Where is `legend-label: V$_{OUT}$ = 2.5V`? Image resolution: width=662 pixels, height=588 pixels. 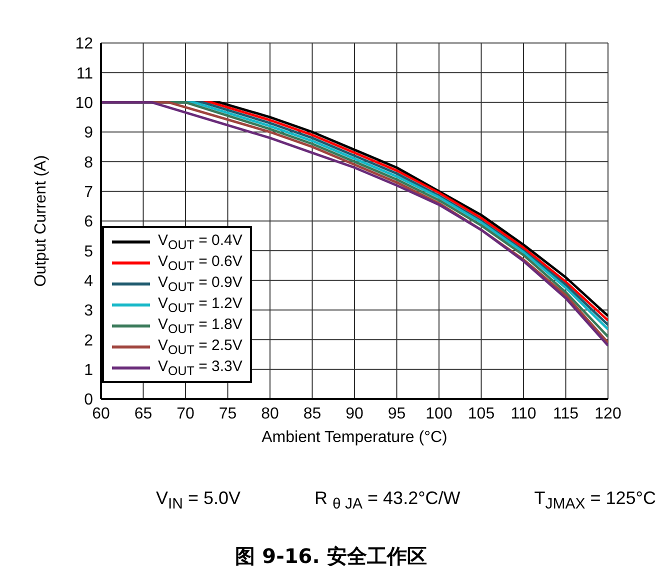 legend-label: V$_{OUT}$ = 2.5V is located at coordinates (200, 346).